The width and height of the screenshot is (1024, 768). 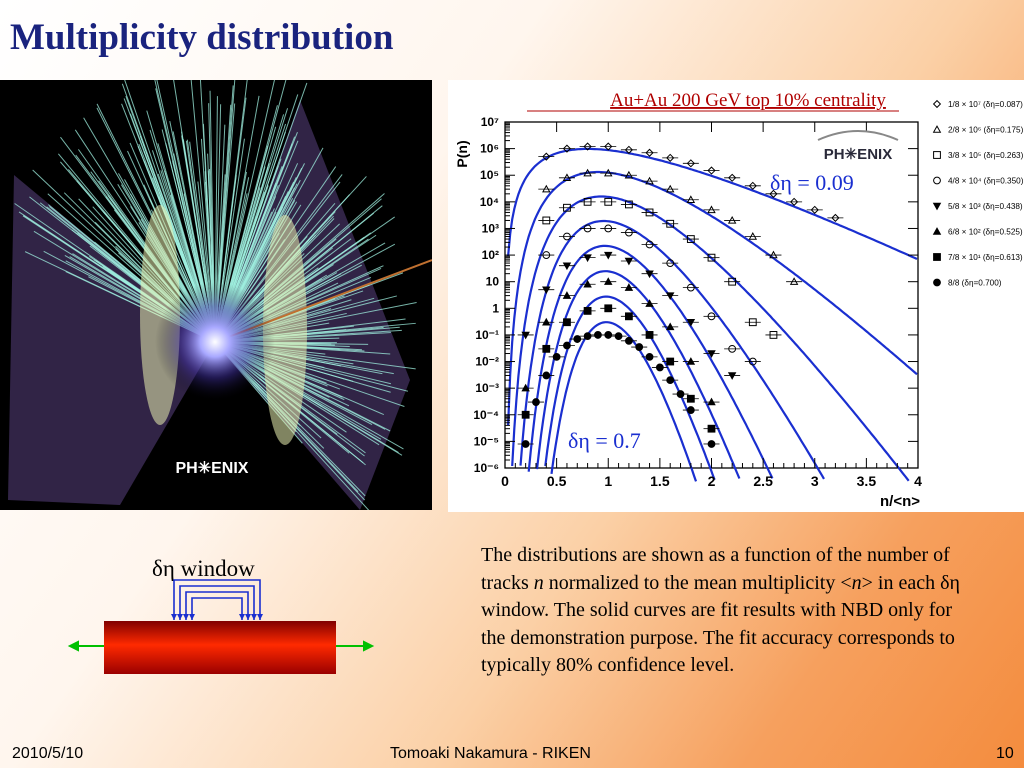 What do you see at coordinates (505, 481) in the screenshot?
I see `x-tick-label: 0` at bounding box center [505, 481].